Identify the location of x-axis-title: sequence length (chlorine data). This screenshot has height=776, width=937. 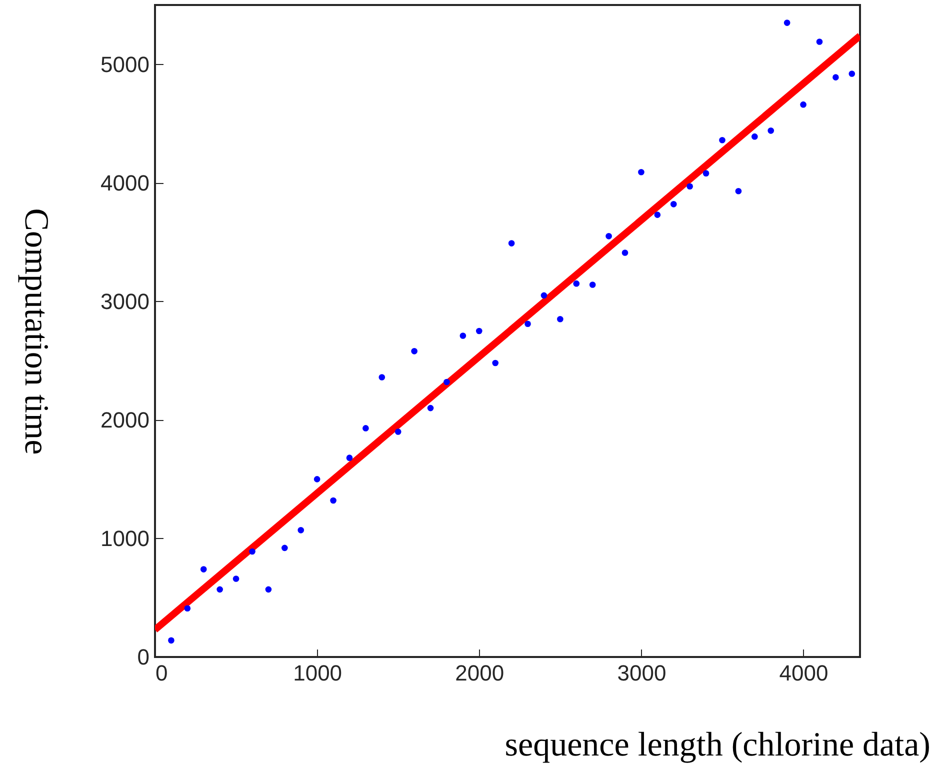
(717, 745).